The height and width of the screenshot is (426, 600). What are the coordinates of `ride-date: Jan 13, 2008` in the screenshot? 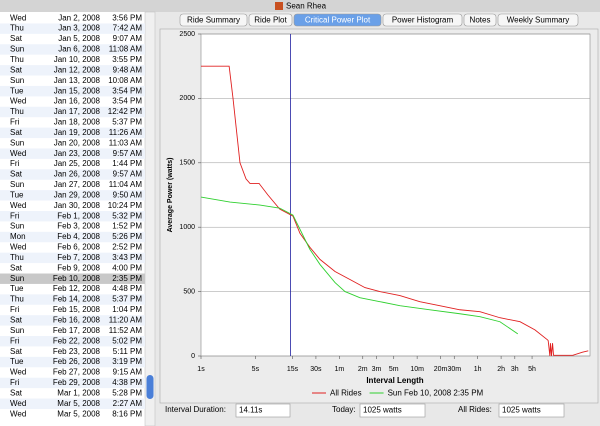 It's located at (77, 80).